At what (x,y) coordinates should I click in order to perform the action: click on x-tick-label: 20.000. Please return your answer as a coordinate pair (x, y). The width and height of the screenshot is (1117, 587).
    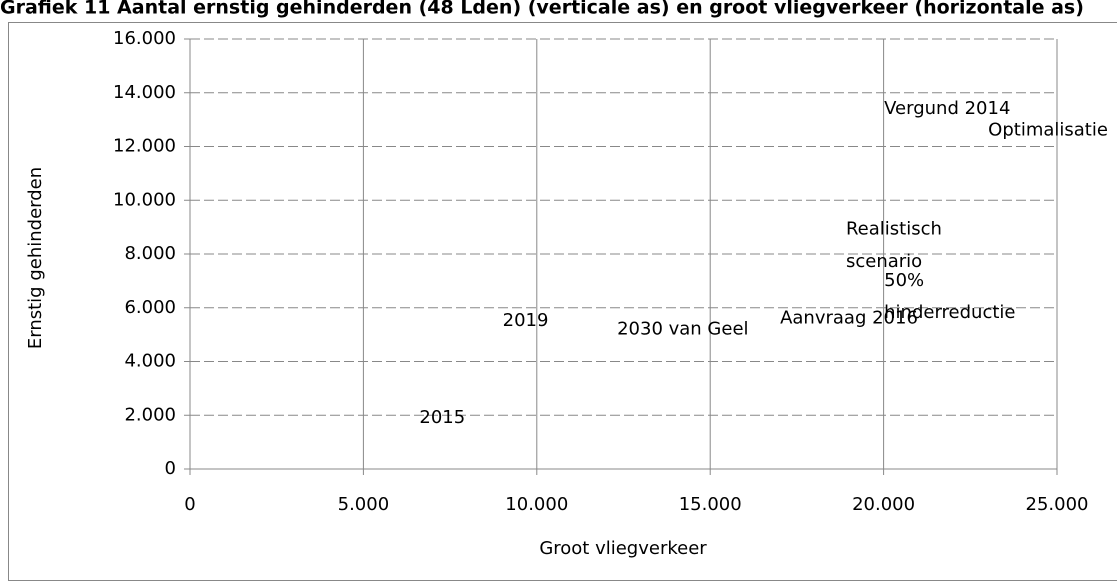
    Looking at the image, I should click on (883, 504).